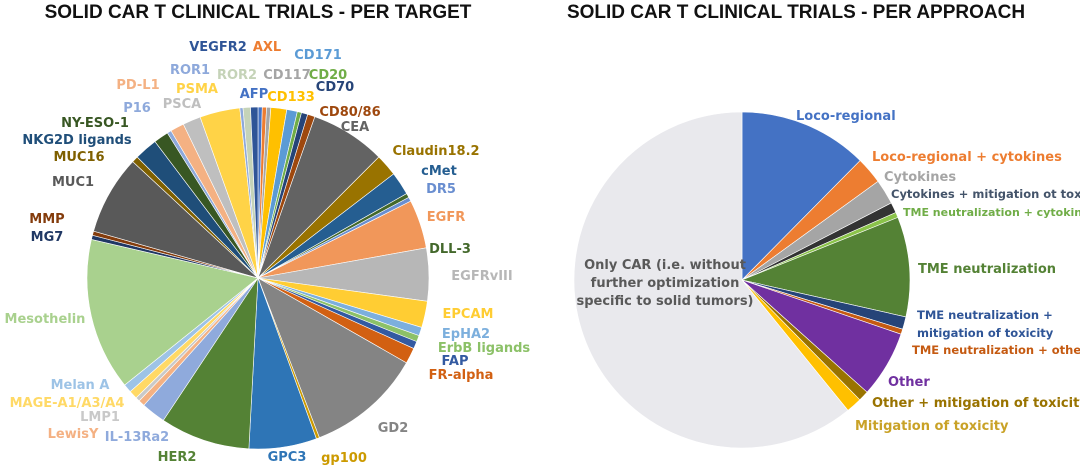 The width and height of the screenshot is (1080, 465). What do you see at coordinates (137, 437) in the screenshot?
I see `slice-label: IL-13Ra2` at bounding box center [137, 437].